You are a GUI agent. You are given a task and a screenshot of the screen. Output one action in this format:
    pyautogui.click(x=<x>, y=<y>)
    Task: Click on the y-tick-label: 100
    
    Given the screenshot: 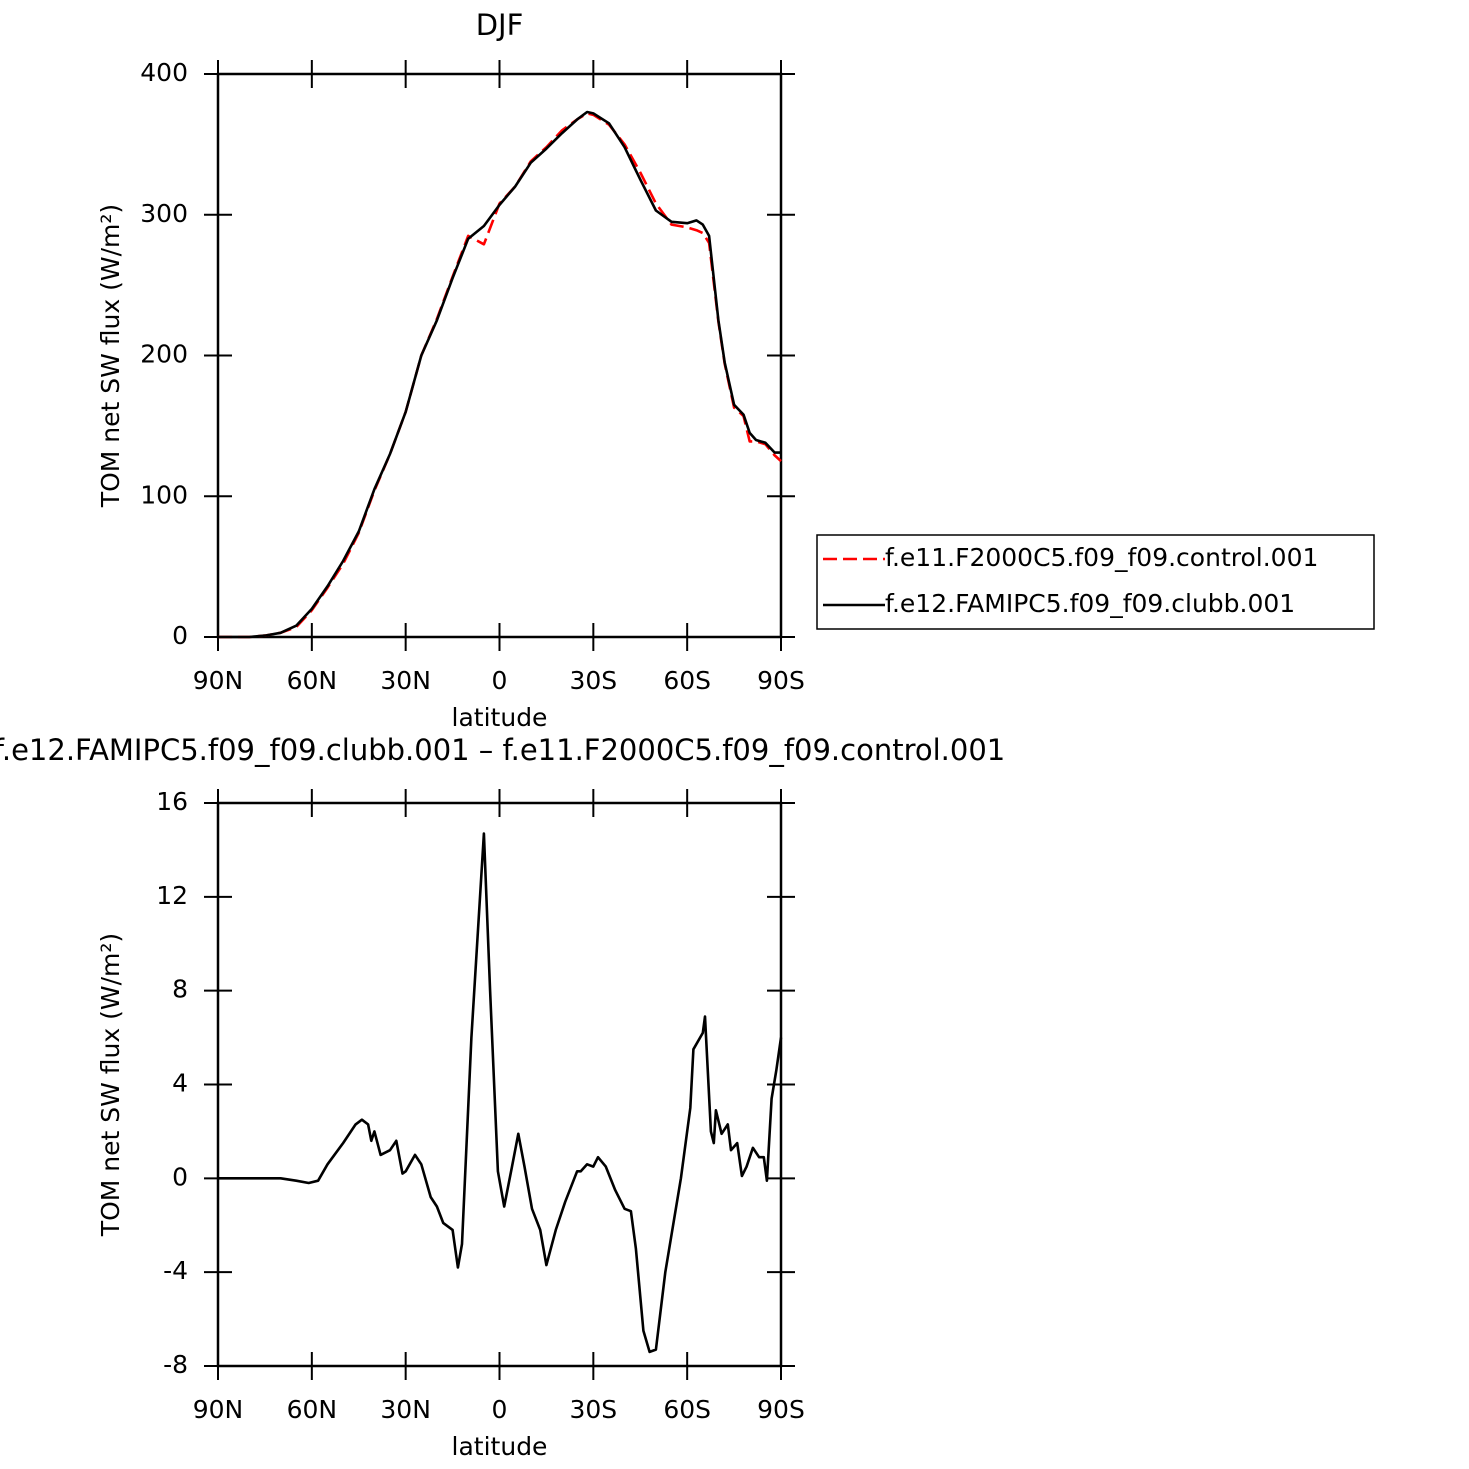 What is the action you would take?
    pyautogui.click(x=164, y=494)
    